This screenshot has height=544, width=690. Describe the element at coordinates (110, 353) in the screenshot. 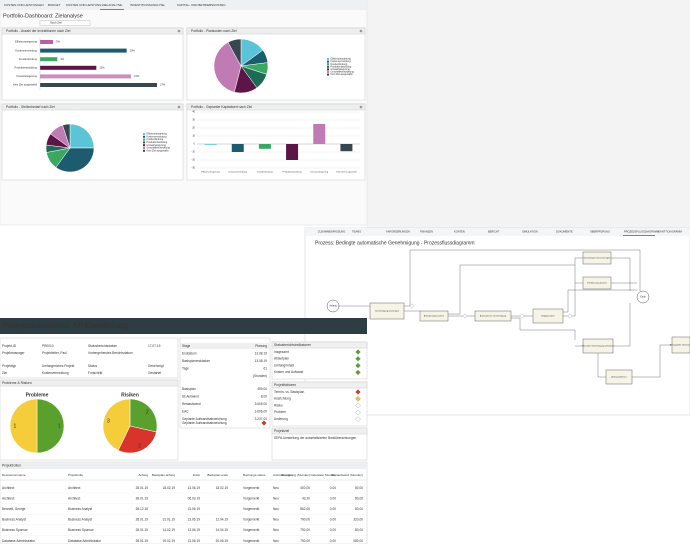

I see `info-cell: Vorhergehendes Berichtsdatum` at that location.